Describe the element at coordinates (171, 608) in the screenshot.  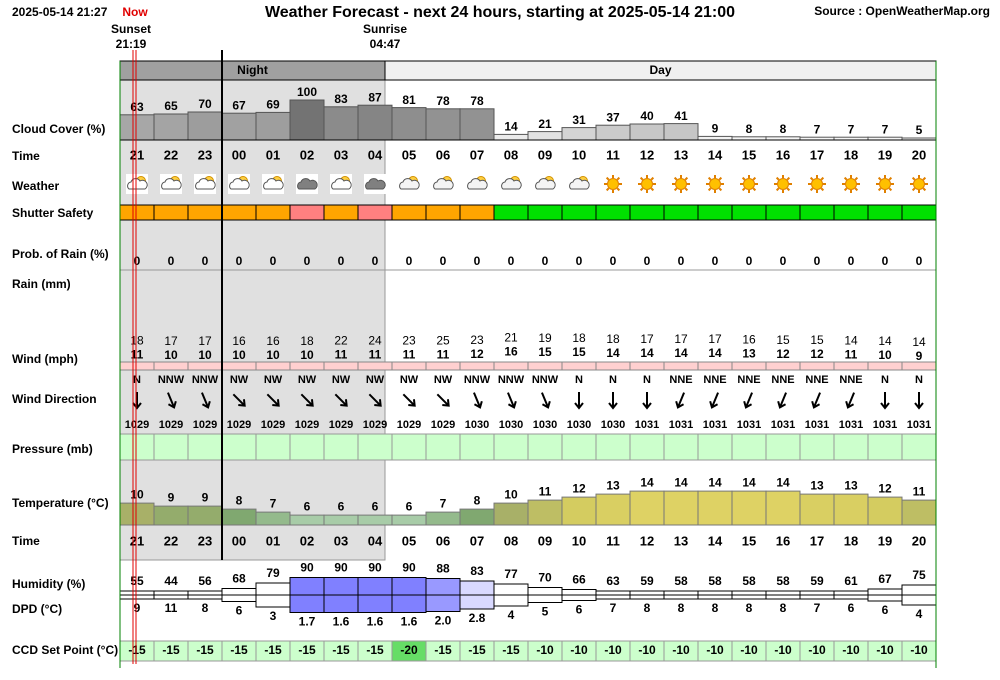
I see `dpd-value: 11` at that location.